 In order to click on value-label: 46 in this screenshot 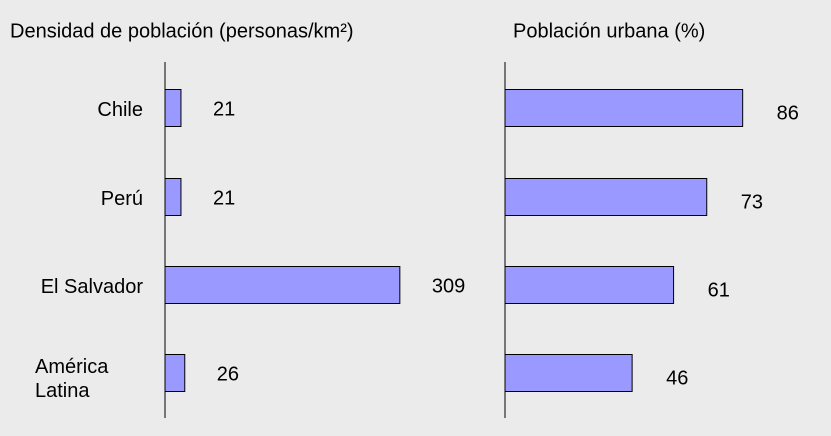, I will do `click(677, 378)`.